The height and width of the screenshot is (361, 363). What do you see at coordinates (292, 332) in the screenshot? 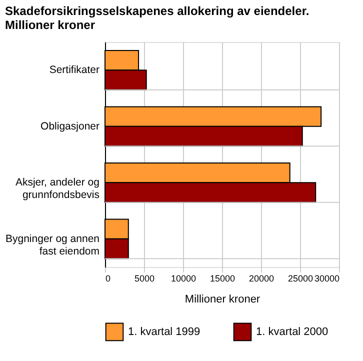
I see `legend-label: 1. kvartal 2000` at bounding box center [292, 332].